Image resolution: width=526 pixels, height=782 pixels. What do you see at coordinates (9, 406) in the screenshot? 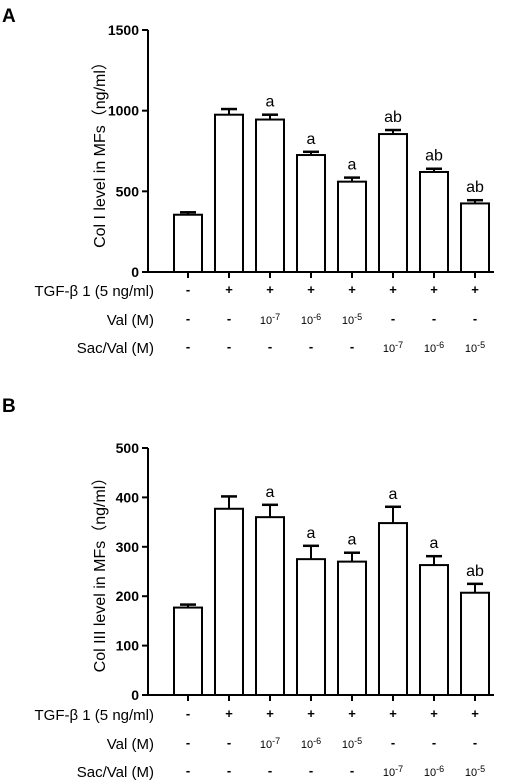
I see `panel-letter: B` at bounding box center [9, 406].